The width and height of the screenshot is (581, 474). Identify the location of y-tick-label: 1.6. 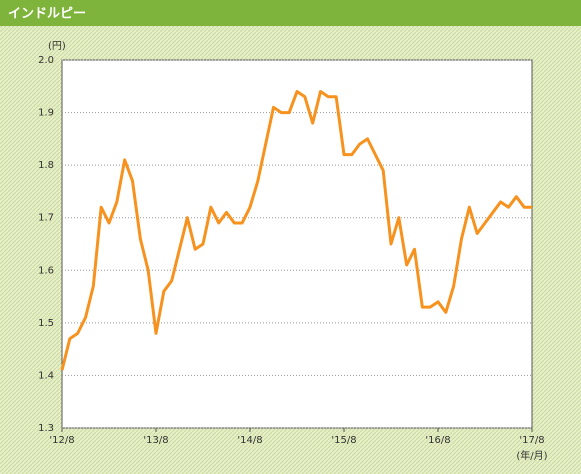
(46, 270).